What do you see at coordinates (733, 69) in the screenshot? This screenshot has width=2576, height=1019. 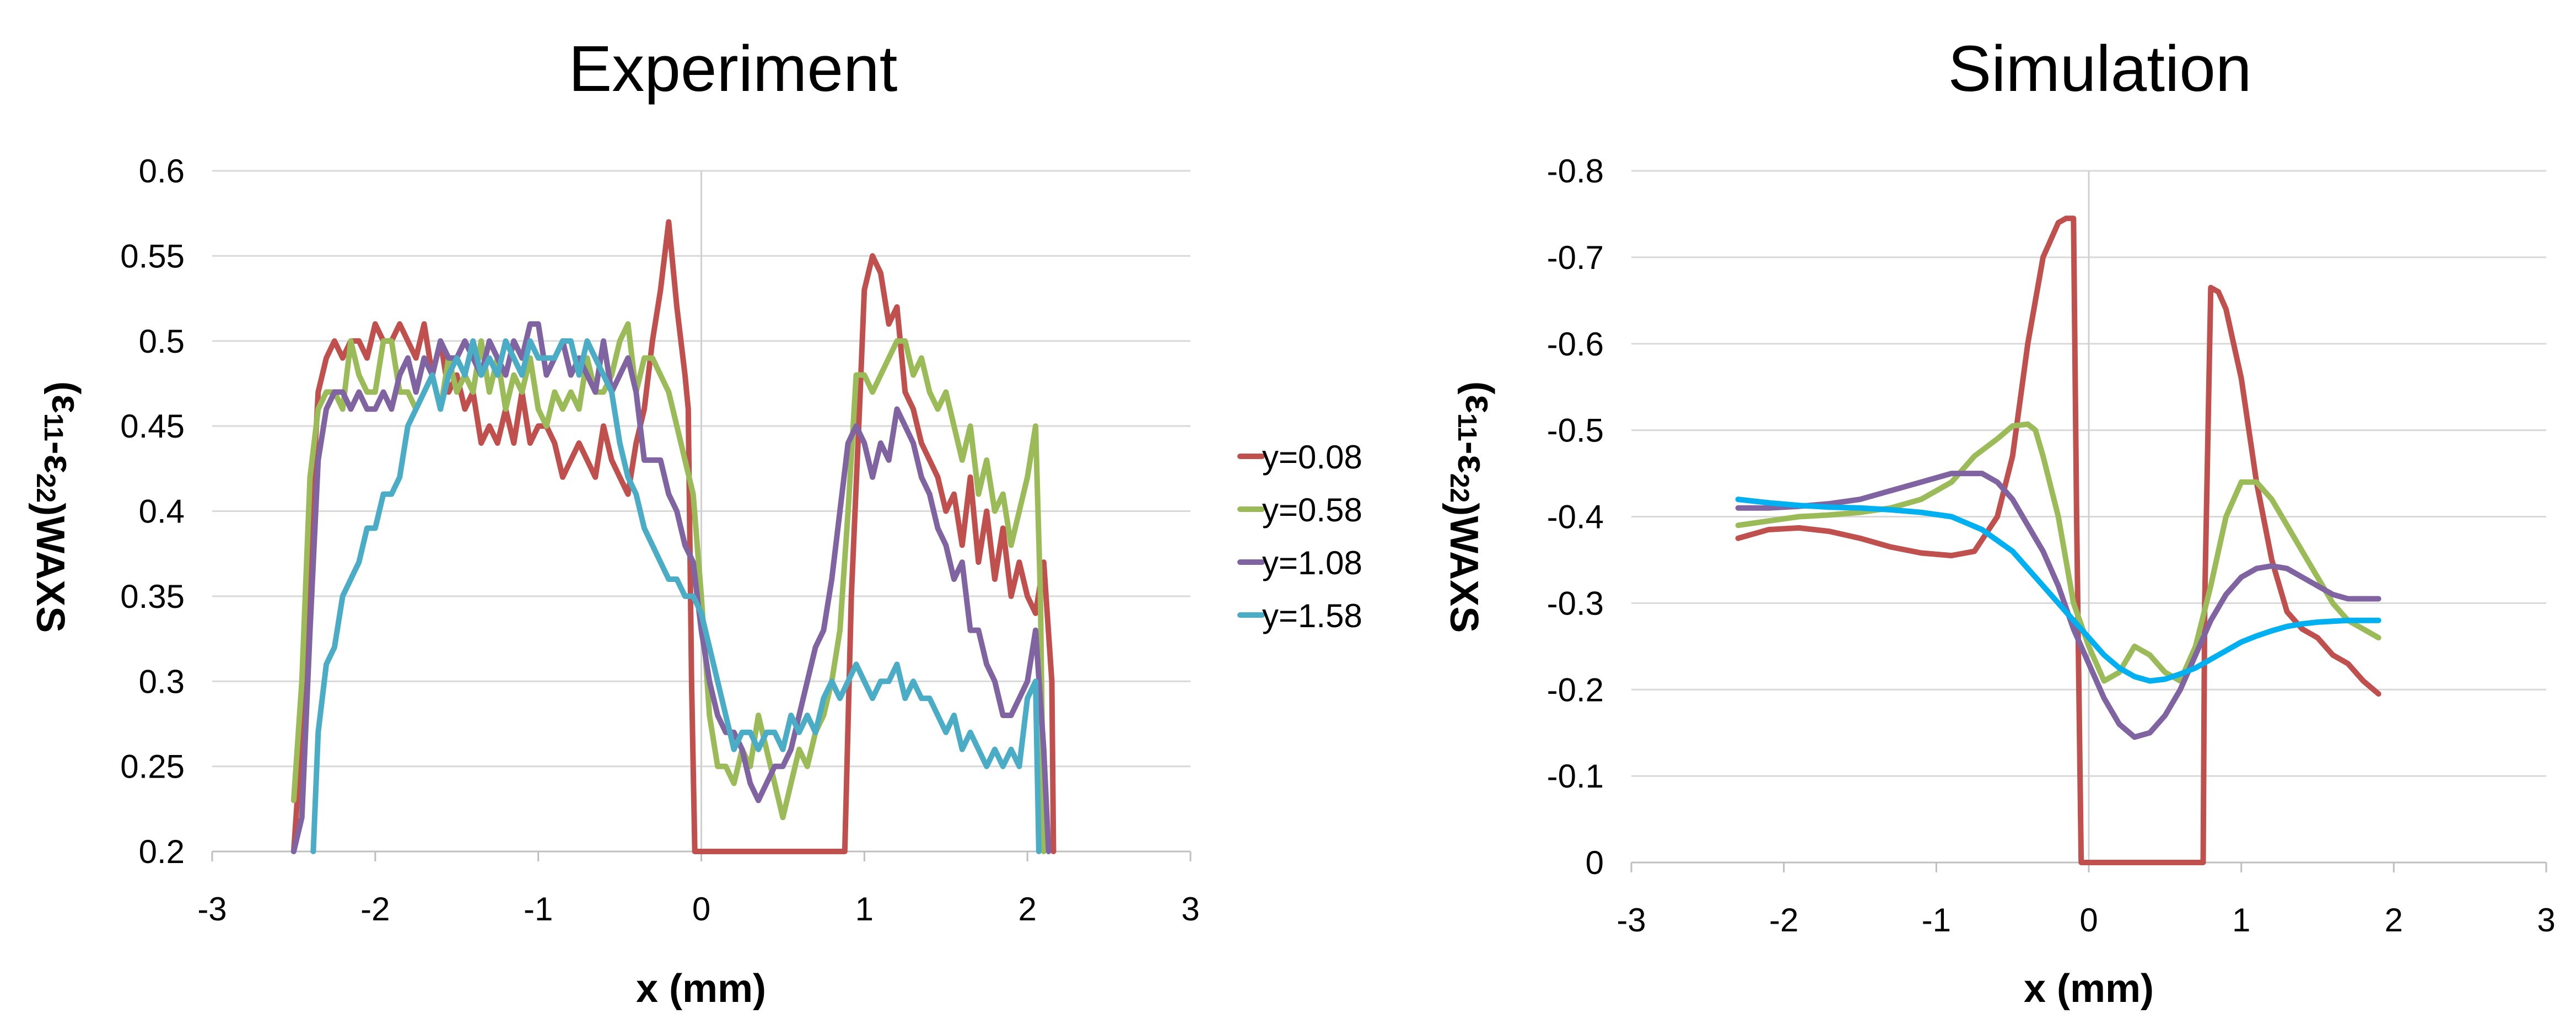 I see `chart-title: Experiment` at bounding box center [733, 69].